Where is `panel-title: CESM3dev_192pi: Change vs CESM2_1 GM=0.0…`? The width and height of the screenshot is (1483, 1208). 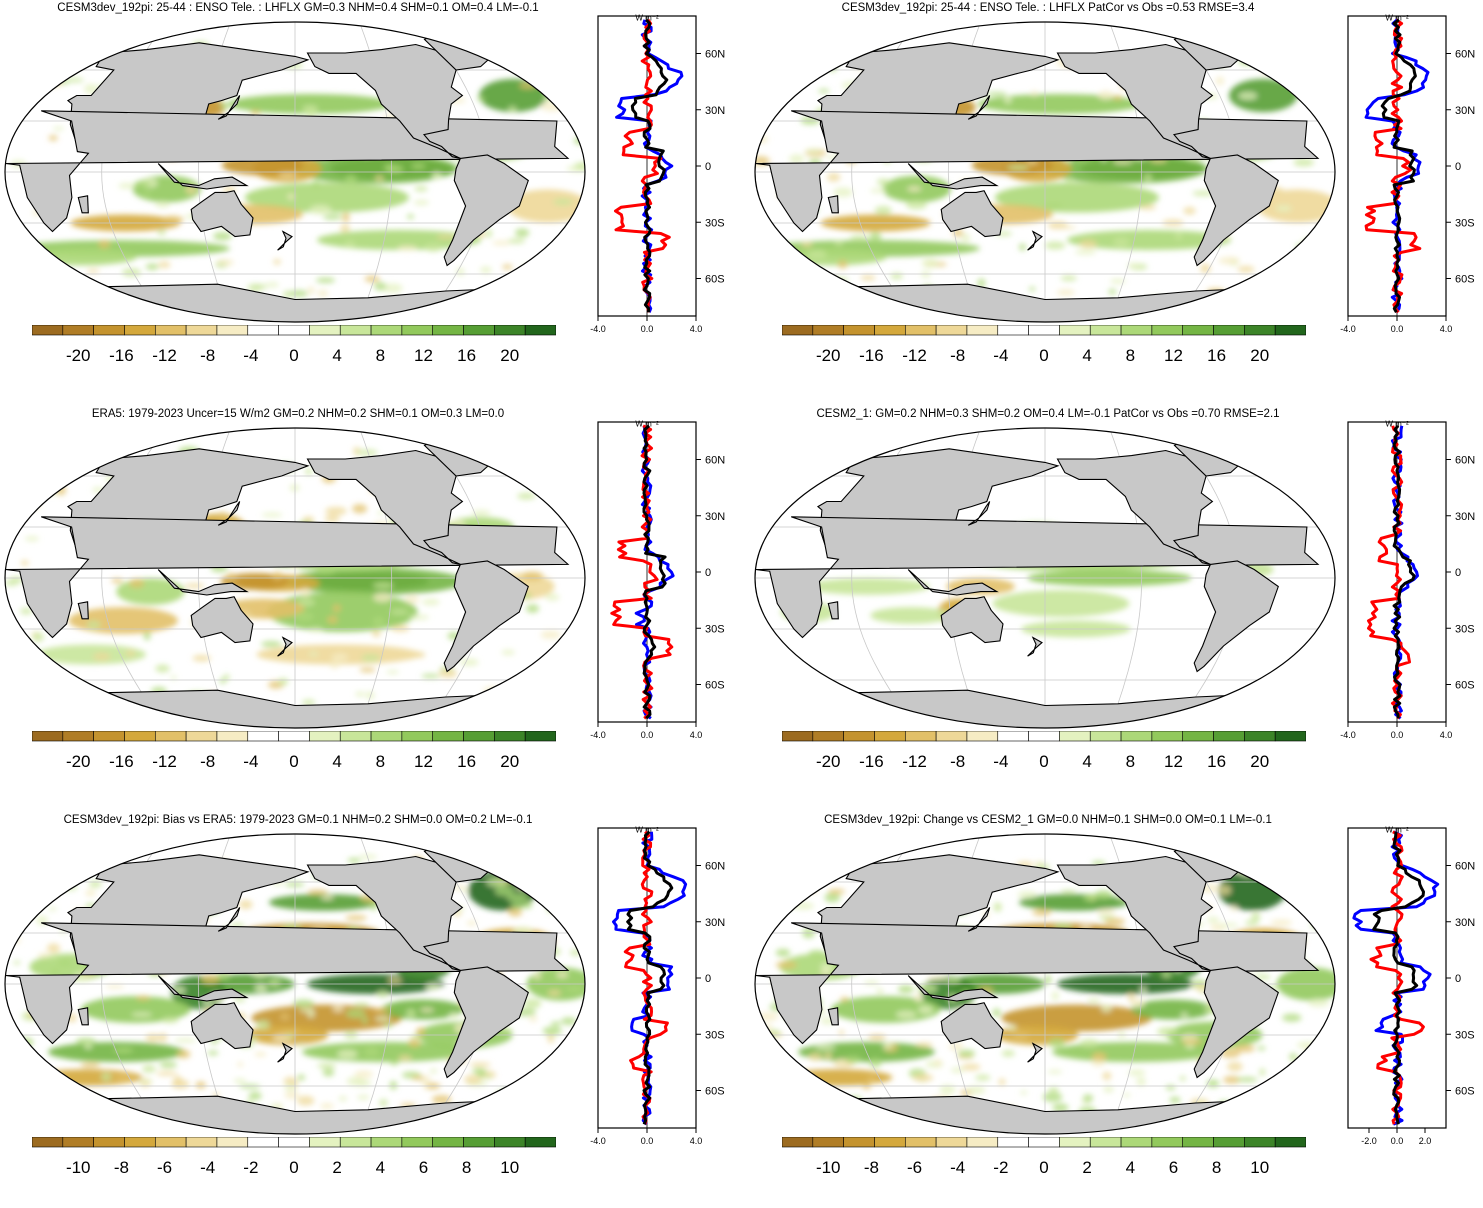
panel-title: CESM3dev_192pi: Change vs CESM2_1 GM=0.0… is located at coordinates (1048, 820).